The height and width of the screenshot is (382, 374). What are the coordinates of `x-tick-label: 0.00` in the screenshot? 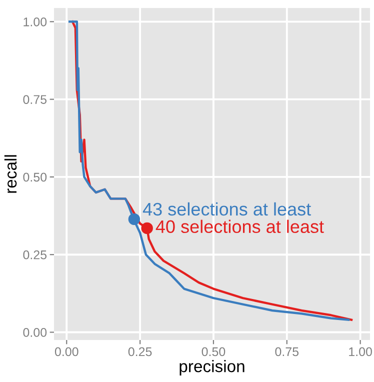 It's located at (66, 351).